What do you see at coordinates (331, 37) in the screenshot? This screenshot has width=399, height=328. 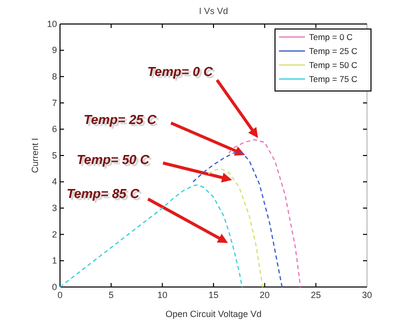 I see `legend-label: Temp = 0 C` at bounding box center [331, 37].